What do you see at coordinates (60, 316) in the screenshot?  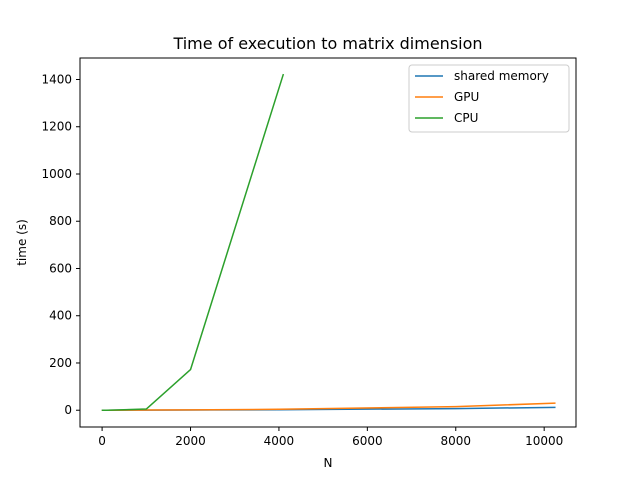 I see `y-tick-label-2: 400` at bounding box center [60, 316].